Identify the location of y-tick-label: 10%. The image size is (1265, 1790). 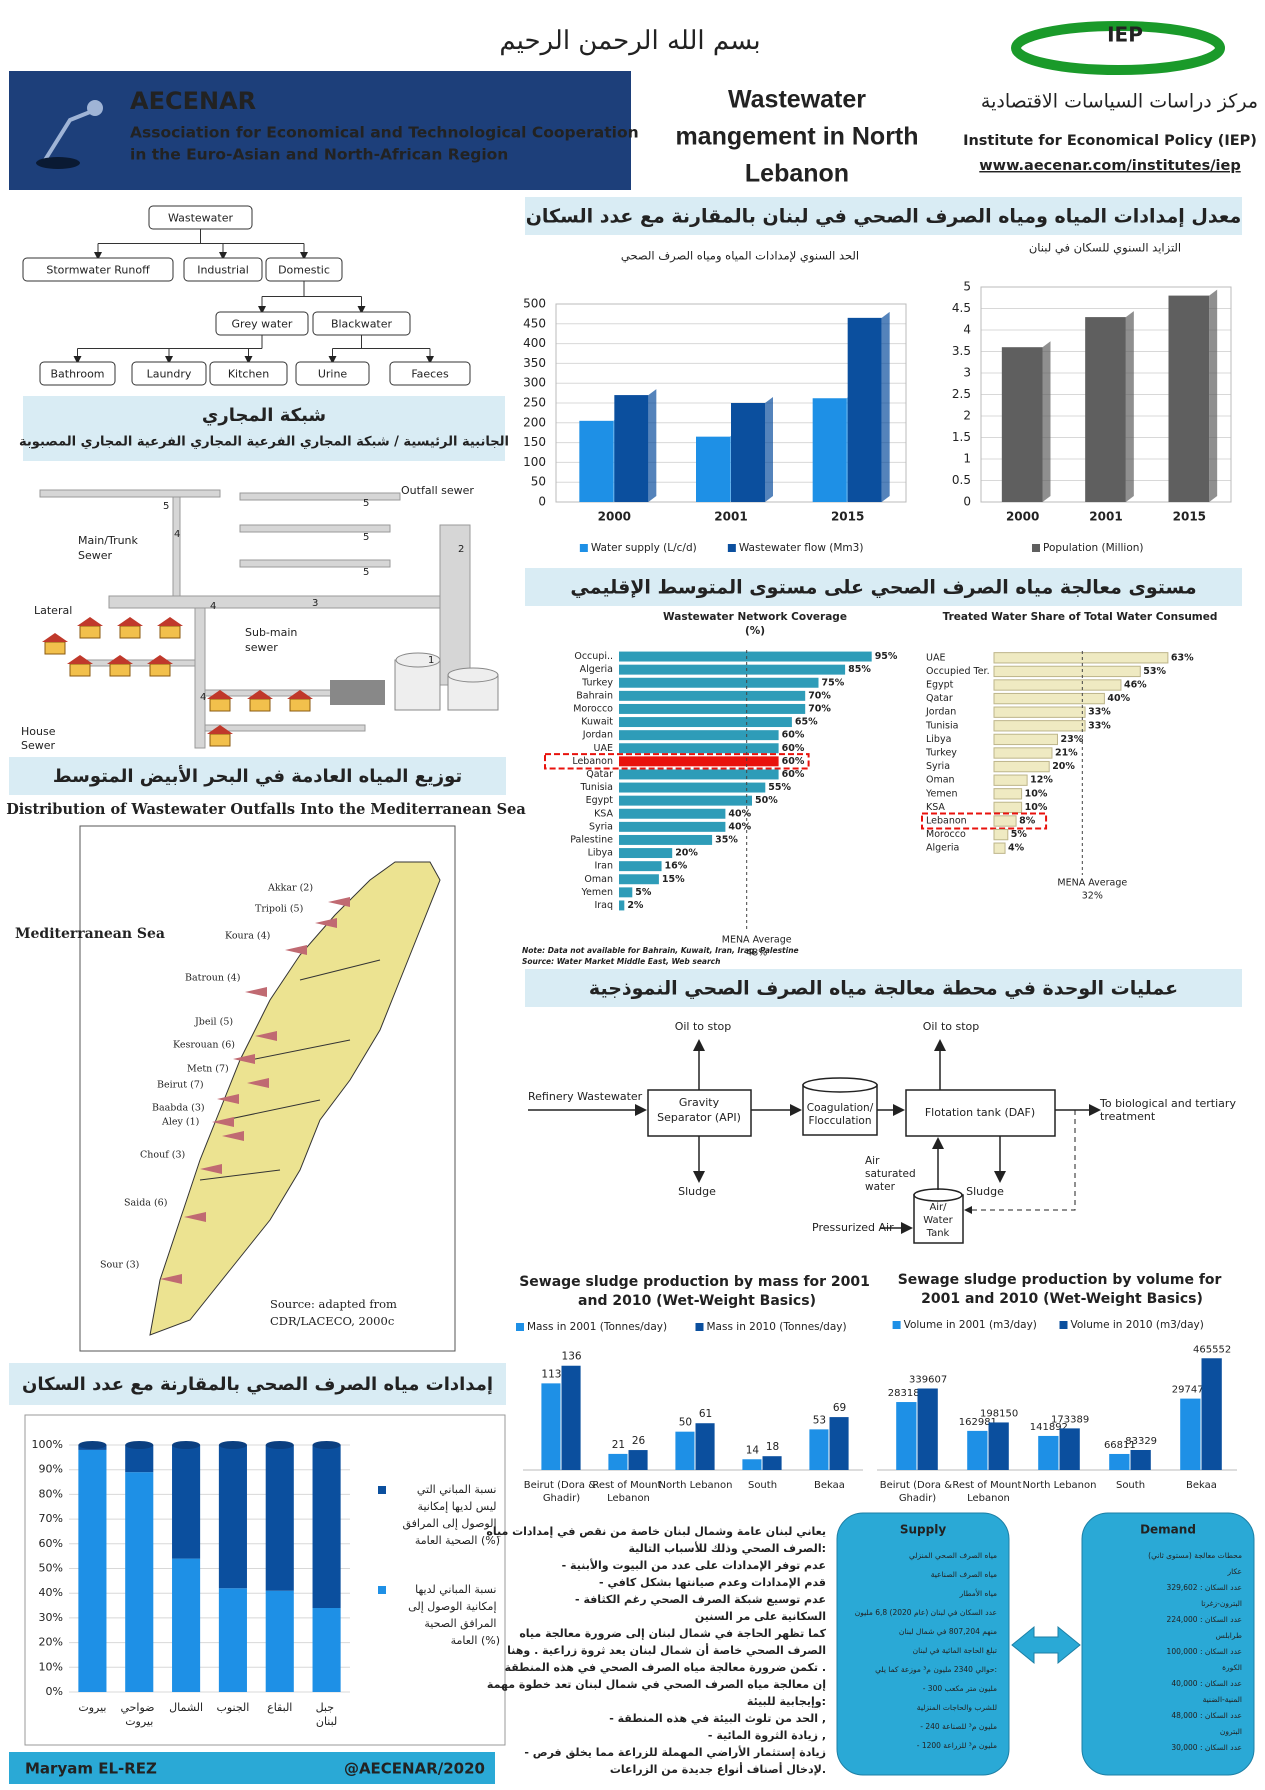
(51, 1666).